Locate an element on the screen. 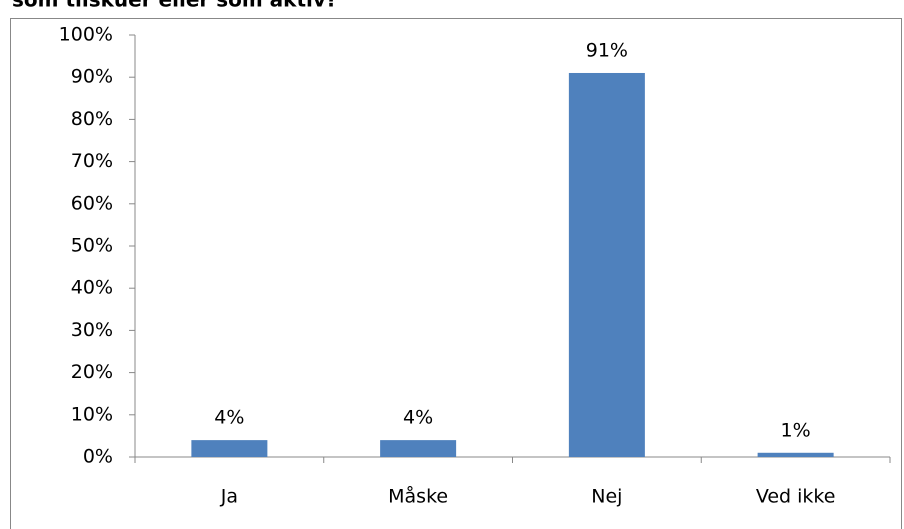 The height and width of the screenshot is (529, 904). x-tick-label: Nej is located at coordinates (606, 497).